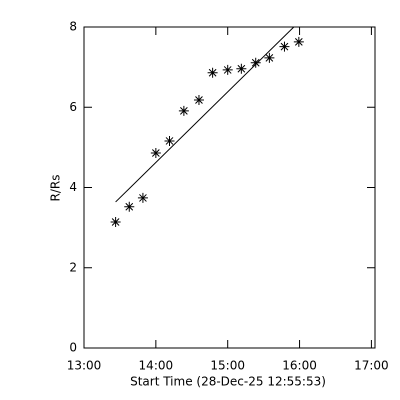  I want to click on y-tick-label: 6, so click(73, 107).